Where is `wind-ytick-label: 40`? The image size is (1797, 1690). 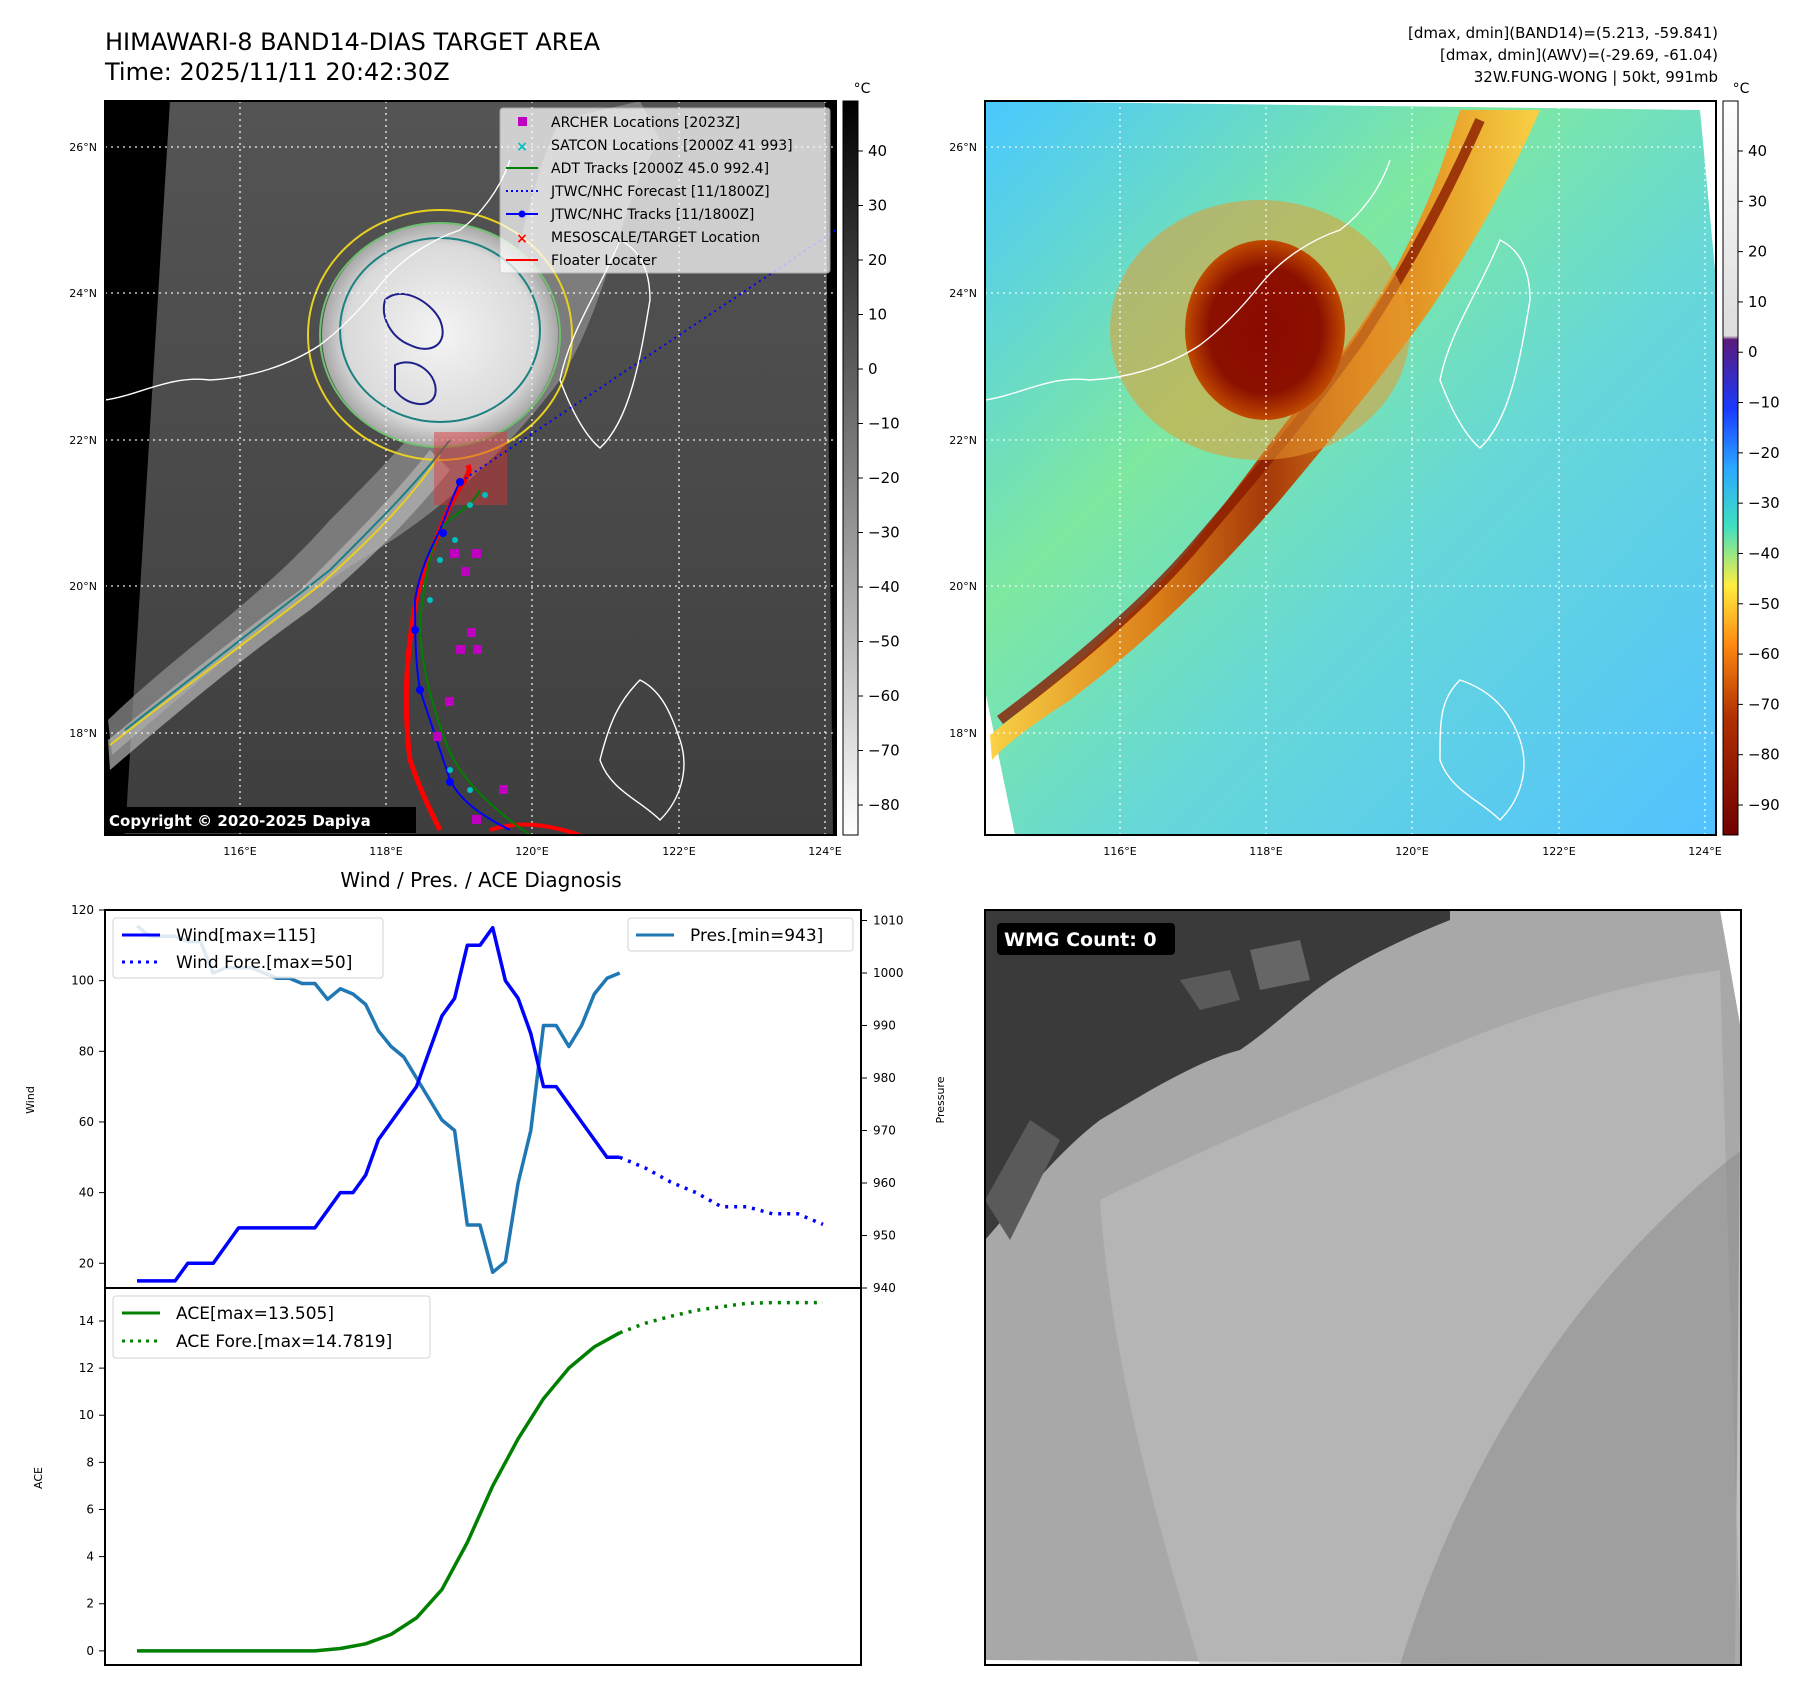 wind-ytick-label: 40 is located at coordinates (86, 1193).